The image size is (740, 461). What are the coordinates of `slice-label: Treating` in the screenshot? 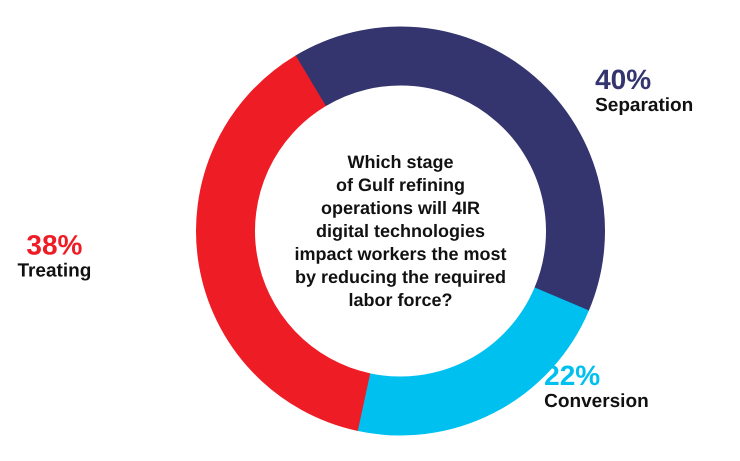 It's located at (54, 271).